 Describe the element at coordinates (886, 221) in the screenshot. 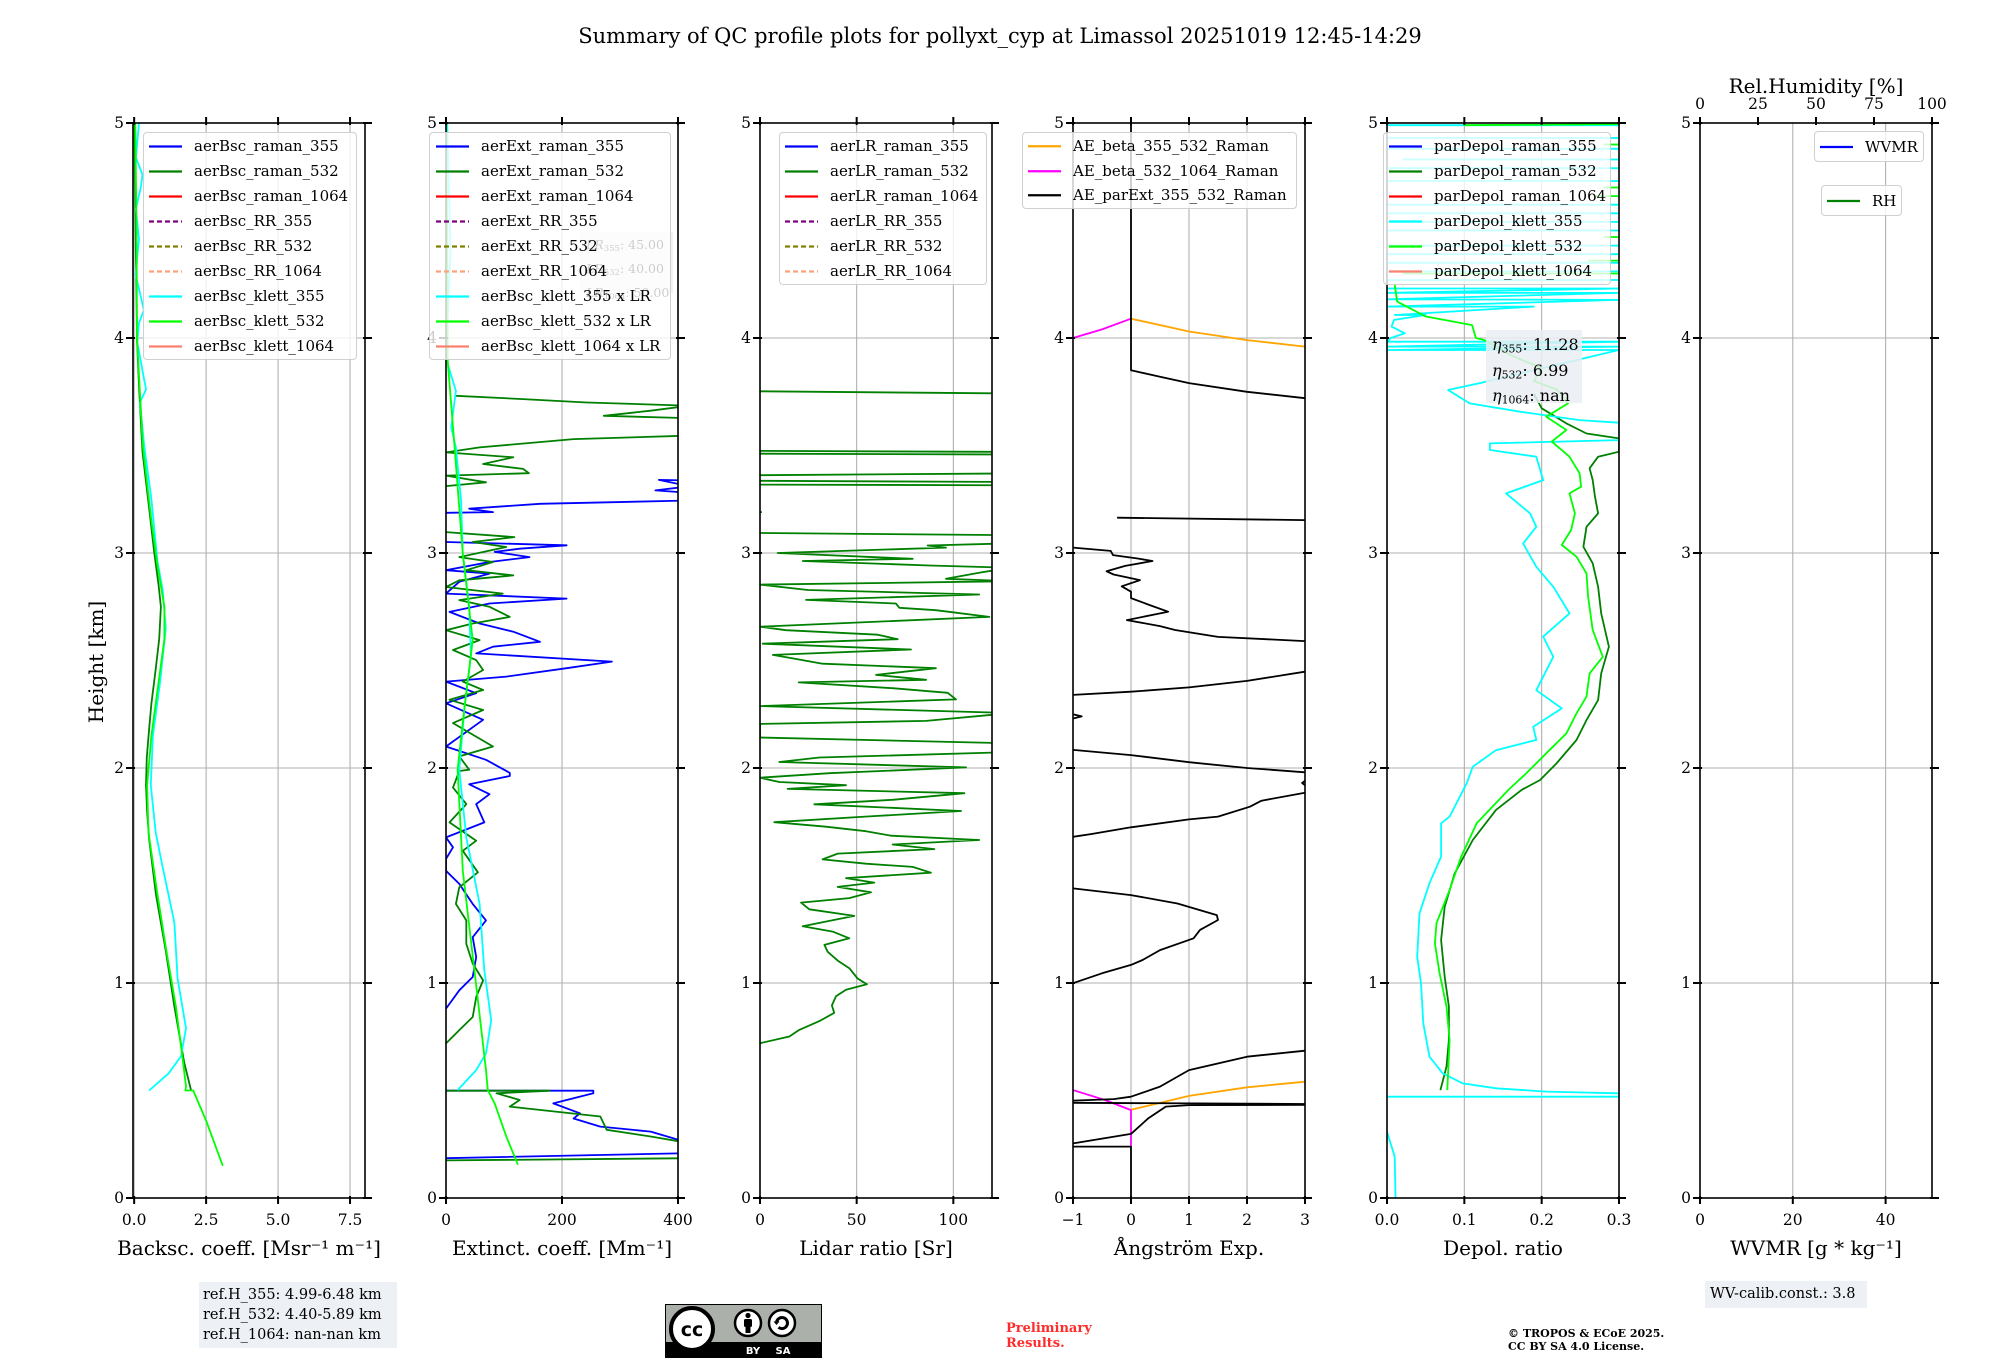

I see `legend-label: aerLR_RR_355` at that location.